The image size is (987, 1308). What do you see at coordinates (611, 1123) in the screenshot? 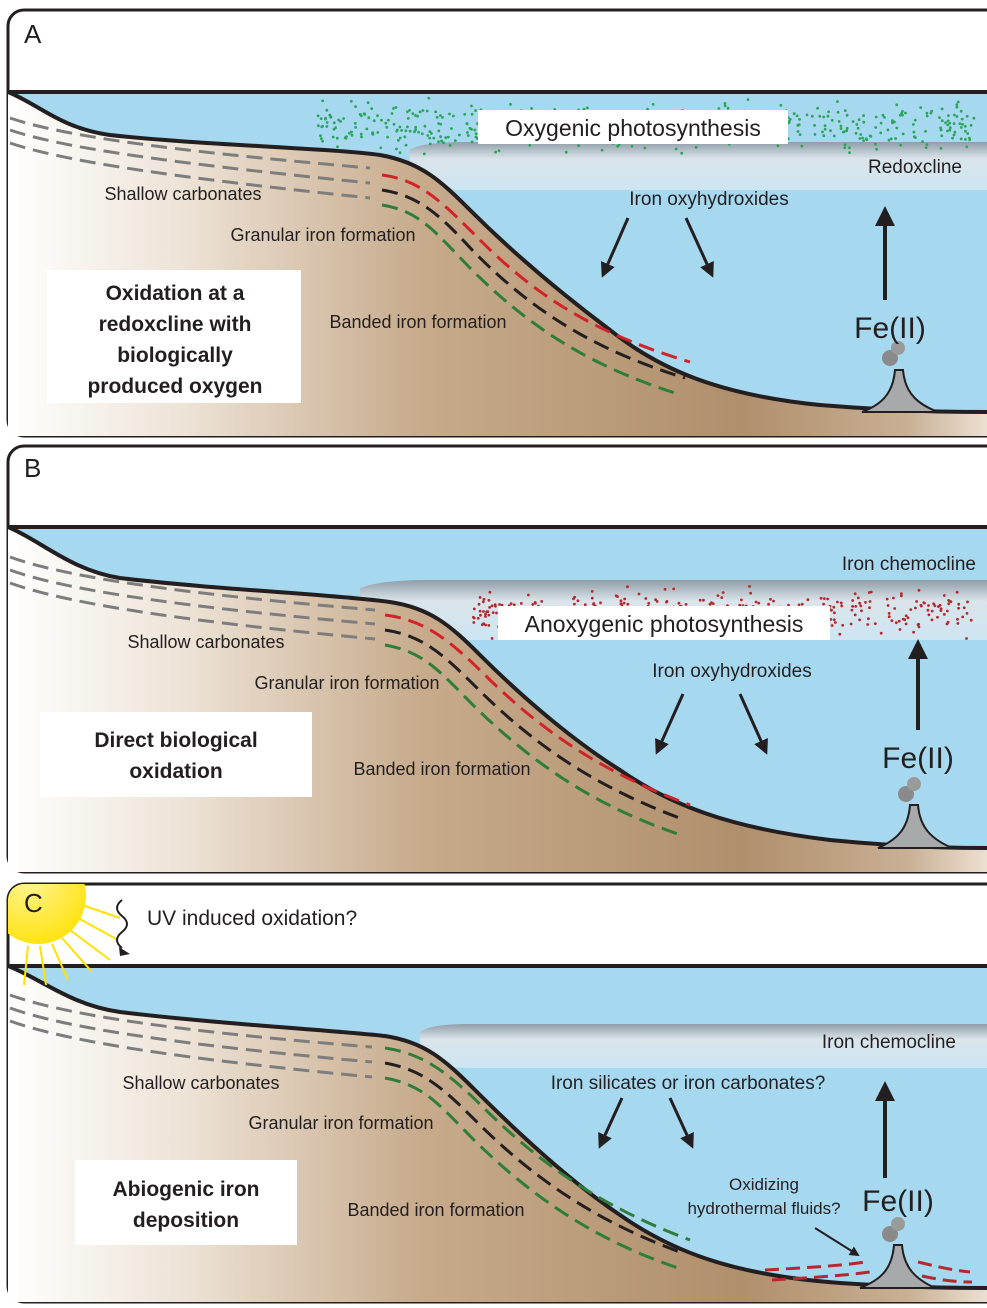
I see `panel-c-settling-arrow-left` at bounding box center [611, 1123].